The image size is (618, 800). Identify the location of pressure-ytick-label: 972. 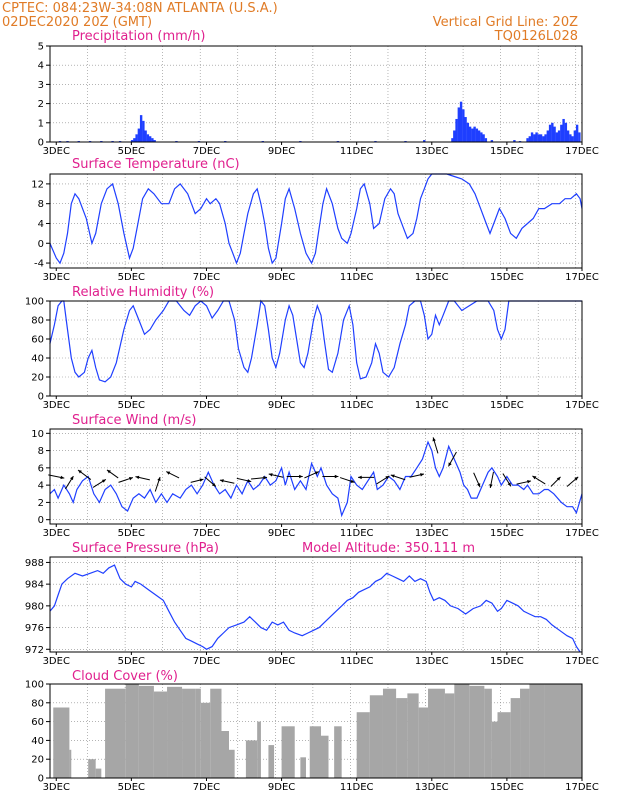
(34, 650).